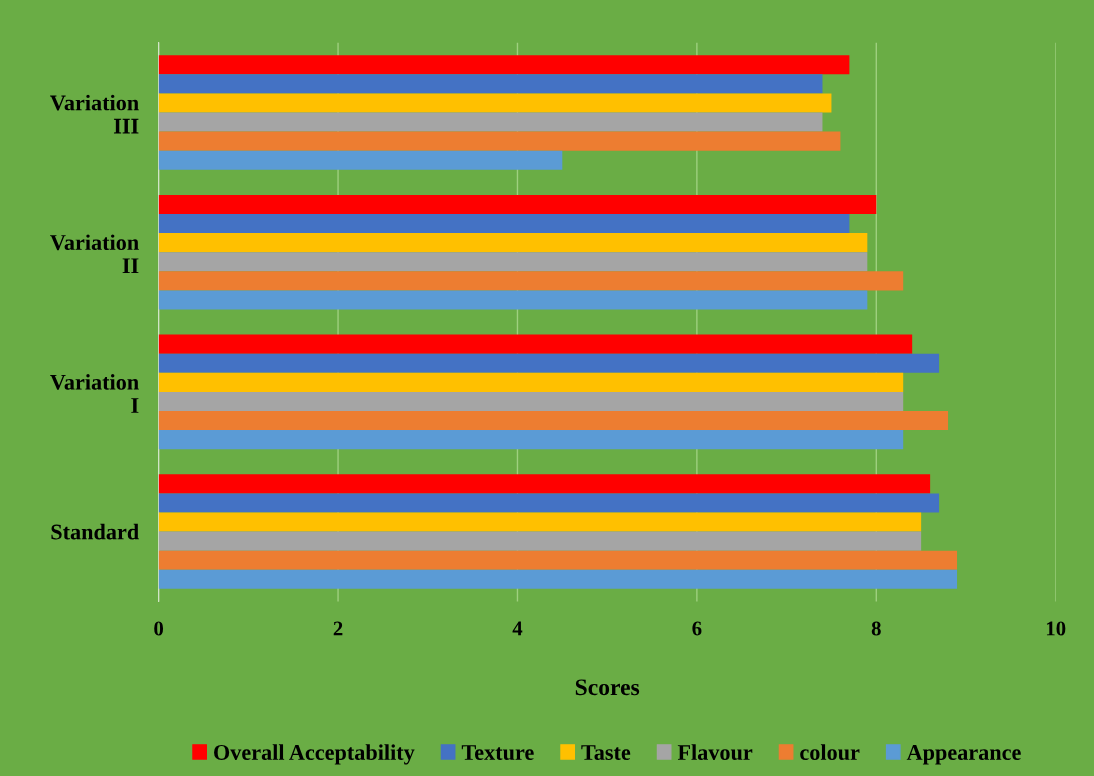  Describe the element at coordinates (497, 753) in the screenshot. I see `legend-label: Texture` at that location.